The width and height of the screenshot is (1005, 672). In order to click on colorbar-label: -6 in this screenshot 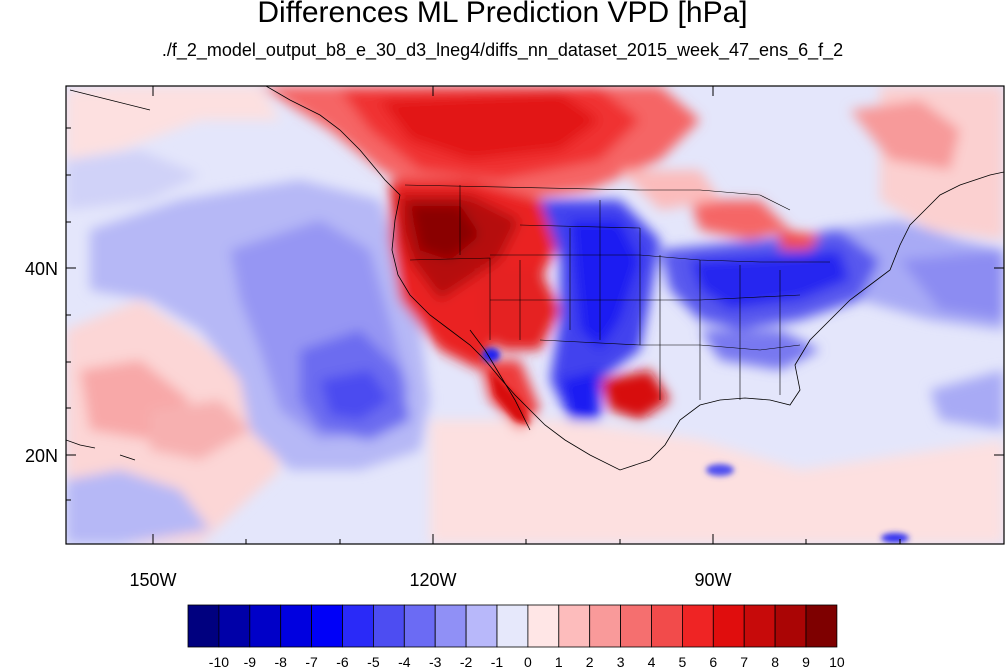, I will do `click(342, 662)`.